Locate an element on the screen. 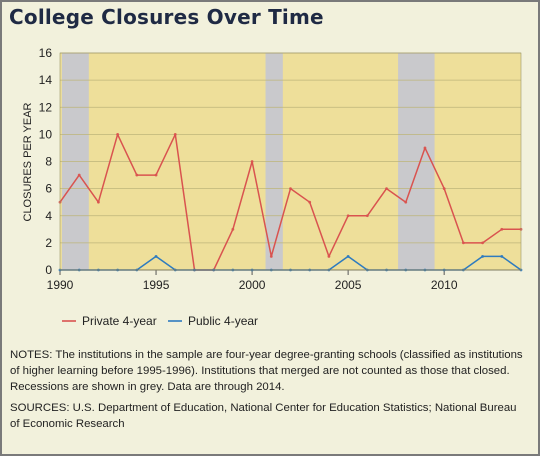  y-tick-label: 8 is located at coordinates (48, 162).